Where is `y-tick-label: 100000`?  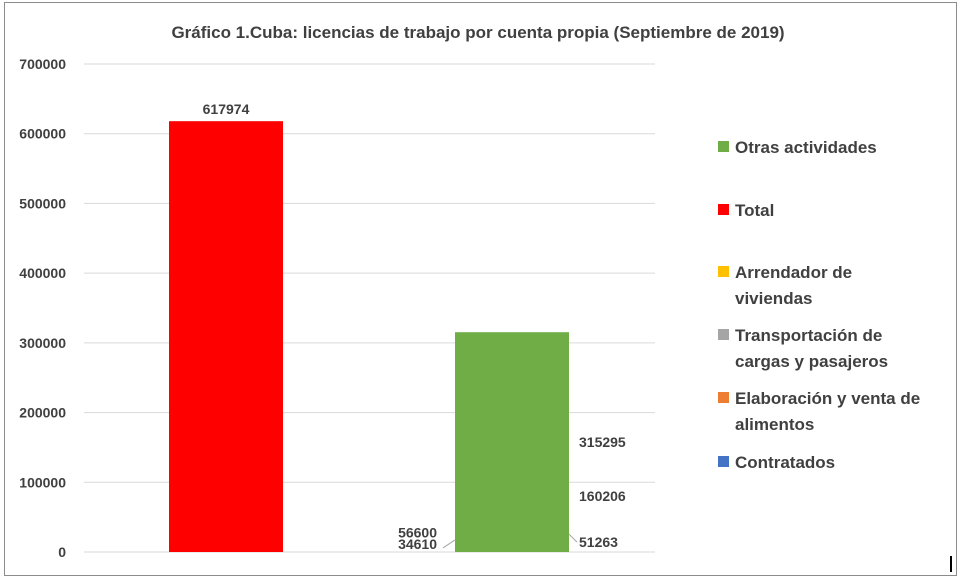 y-tick-label: 100000 is located at coordinates (42, 482).